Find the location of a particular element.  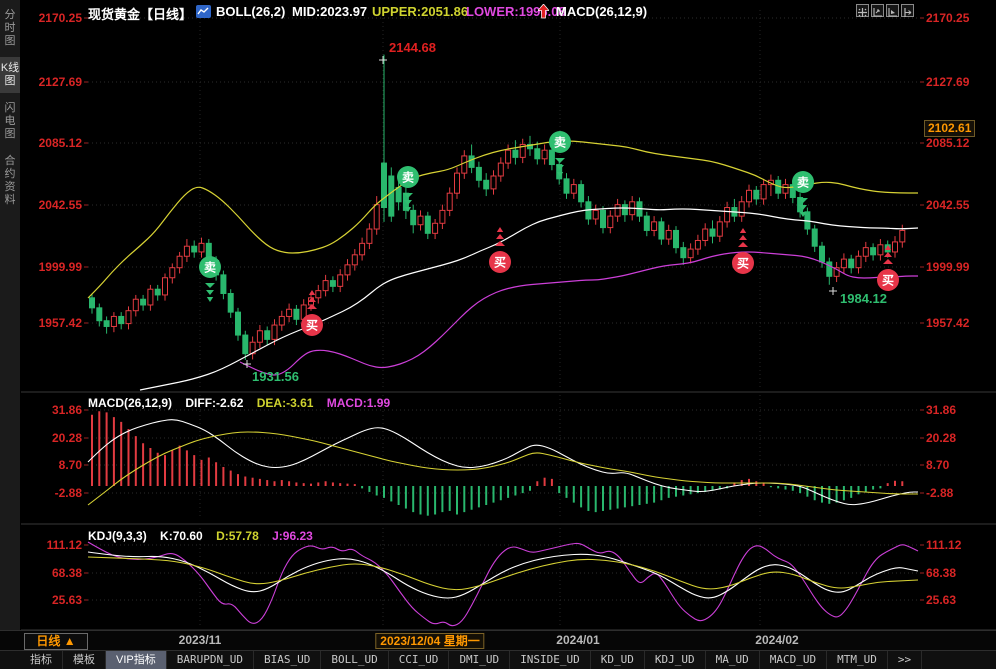

axis-price-label: 68.38 is located at coordinates (66, 573).